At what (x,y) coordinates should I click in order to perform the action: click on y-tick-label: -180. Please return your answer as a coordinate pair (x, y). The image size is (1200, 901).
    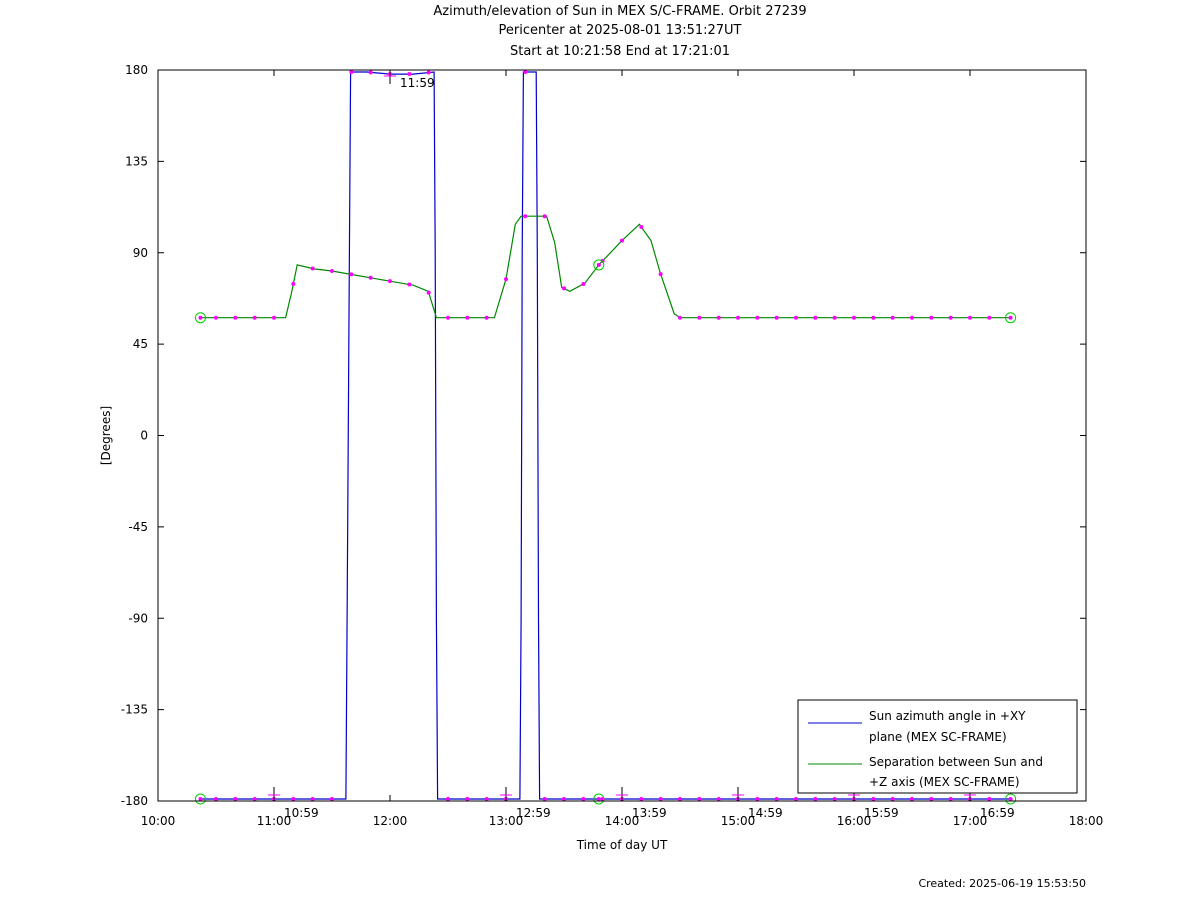
    Looking at the image, I should click on (134, 801).